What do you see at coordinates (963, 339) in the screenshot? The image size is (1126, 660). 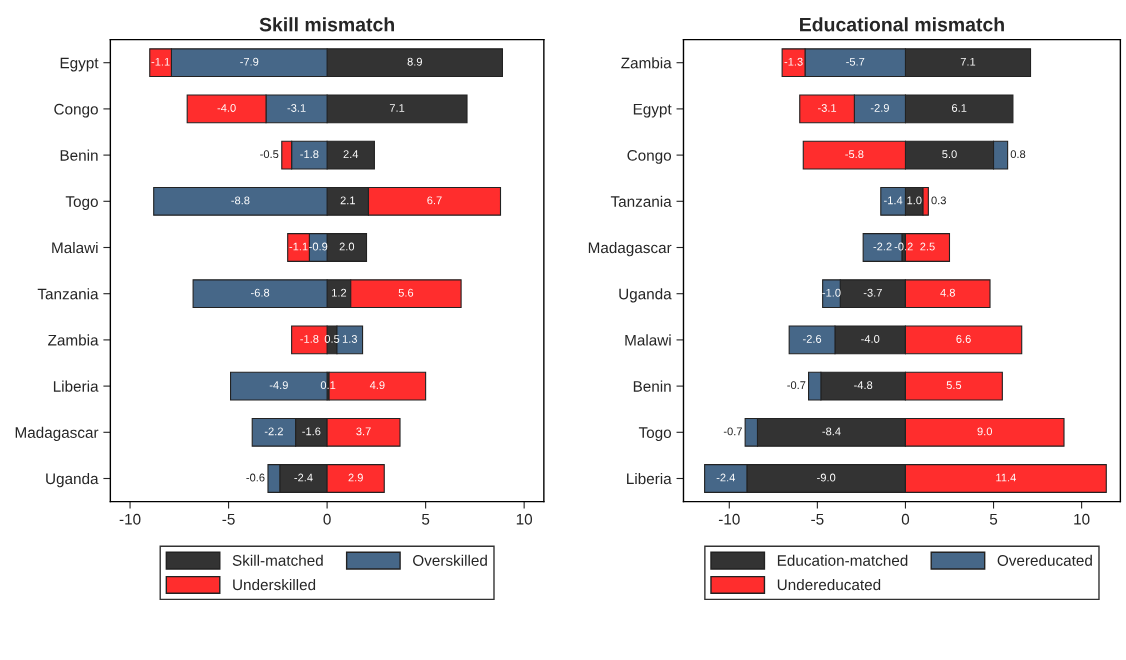 I see `data-label: 6.6` at bounding box center [963, 339].